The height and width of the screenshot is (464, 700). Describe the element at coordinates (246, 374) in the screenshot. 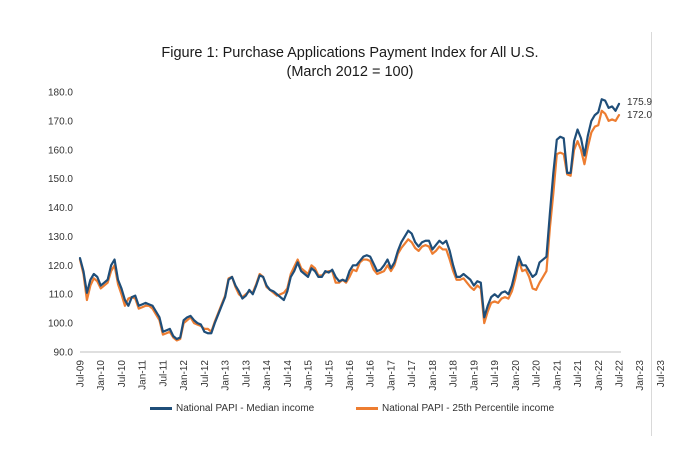

I see `x-tick-label: Jul-13` at that location.